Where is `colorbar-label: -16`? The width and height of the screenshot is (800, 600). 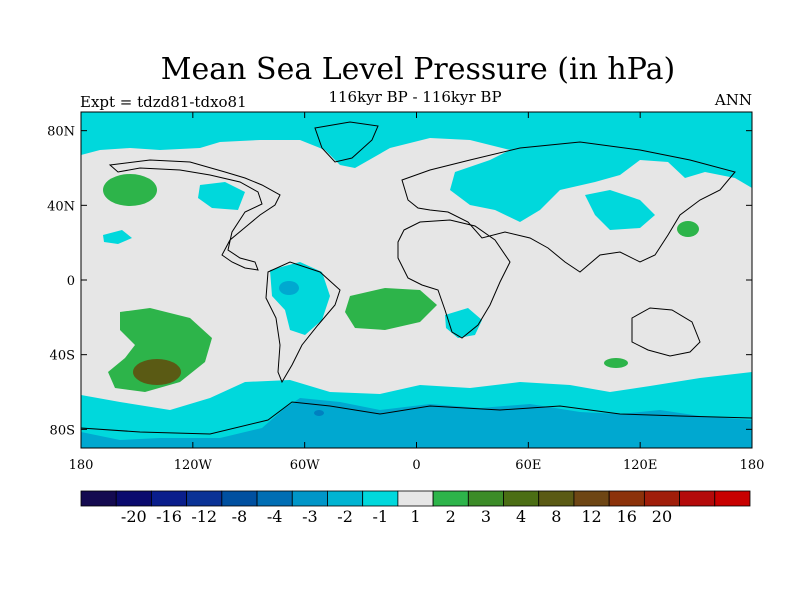 colorbar-label: -16 is located at coordinates (169, 516).